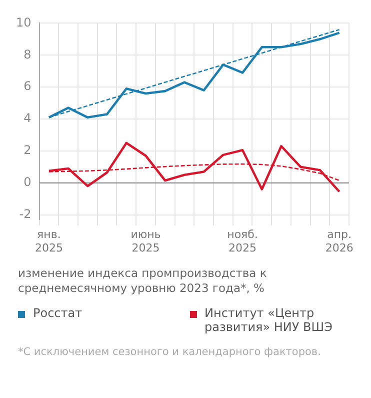  I want to click on y-tick-label: 10, so click(24, 22).